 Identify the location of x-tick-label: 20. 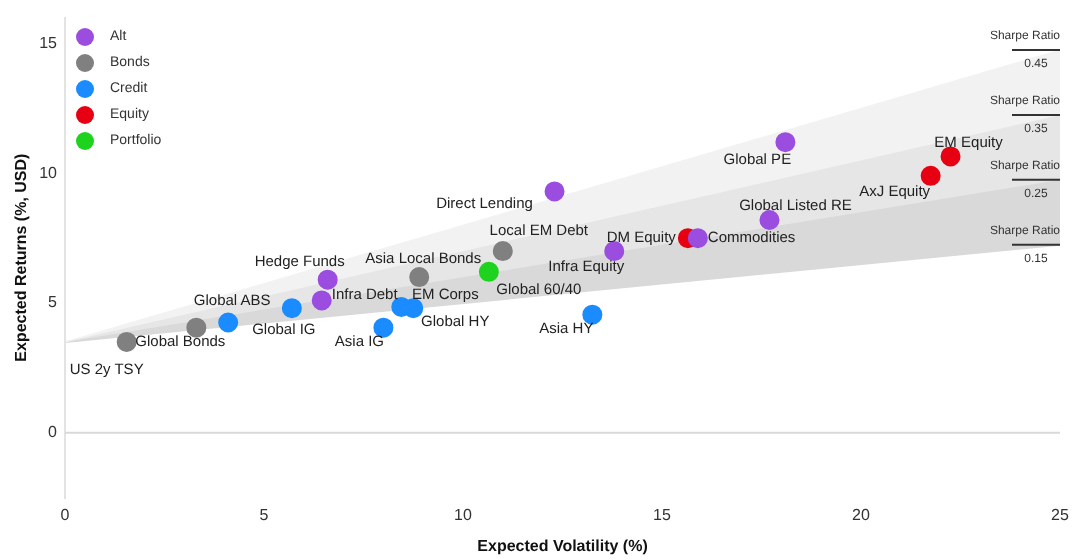
(861, 514).